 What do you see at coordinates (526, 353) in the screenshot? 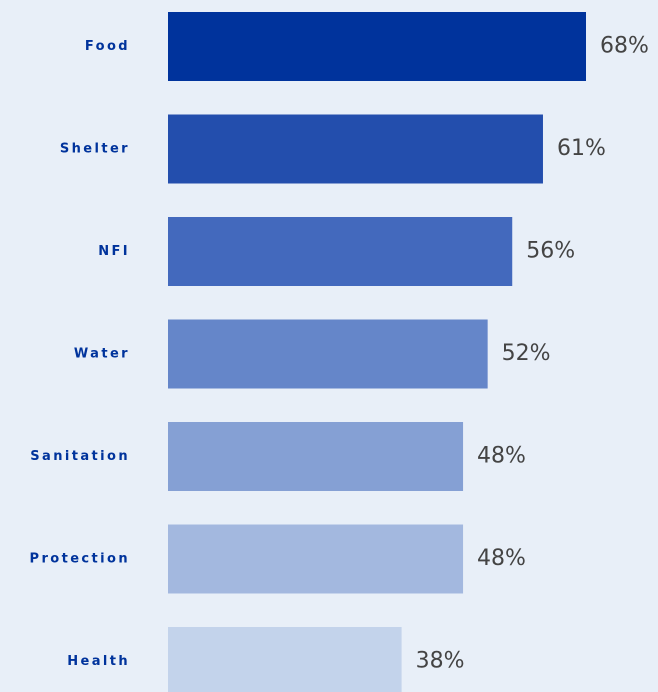
I see `value-label-water: 52%` at bounding box center [526, 353].